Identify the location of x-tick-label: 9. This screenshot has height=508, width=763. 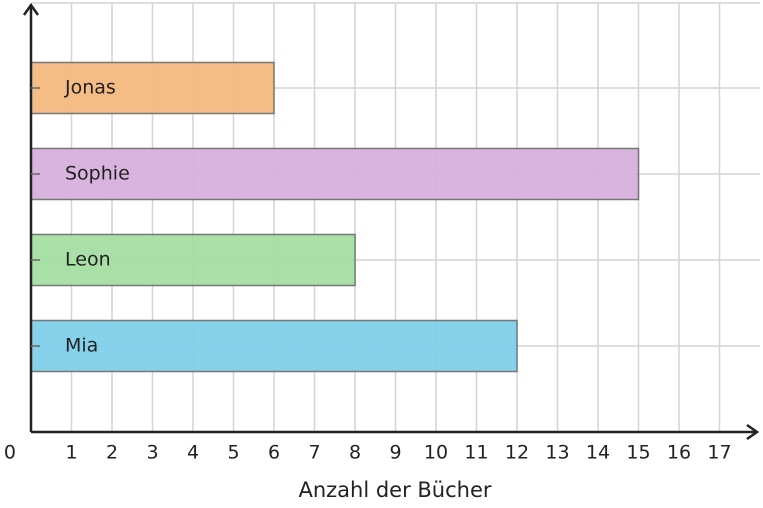
(395, 453).